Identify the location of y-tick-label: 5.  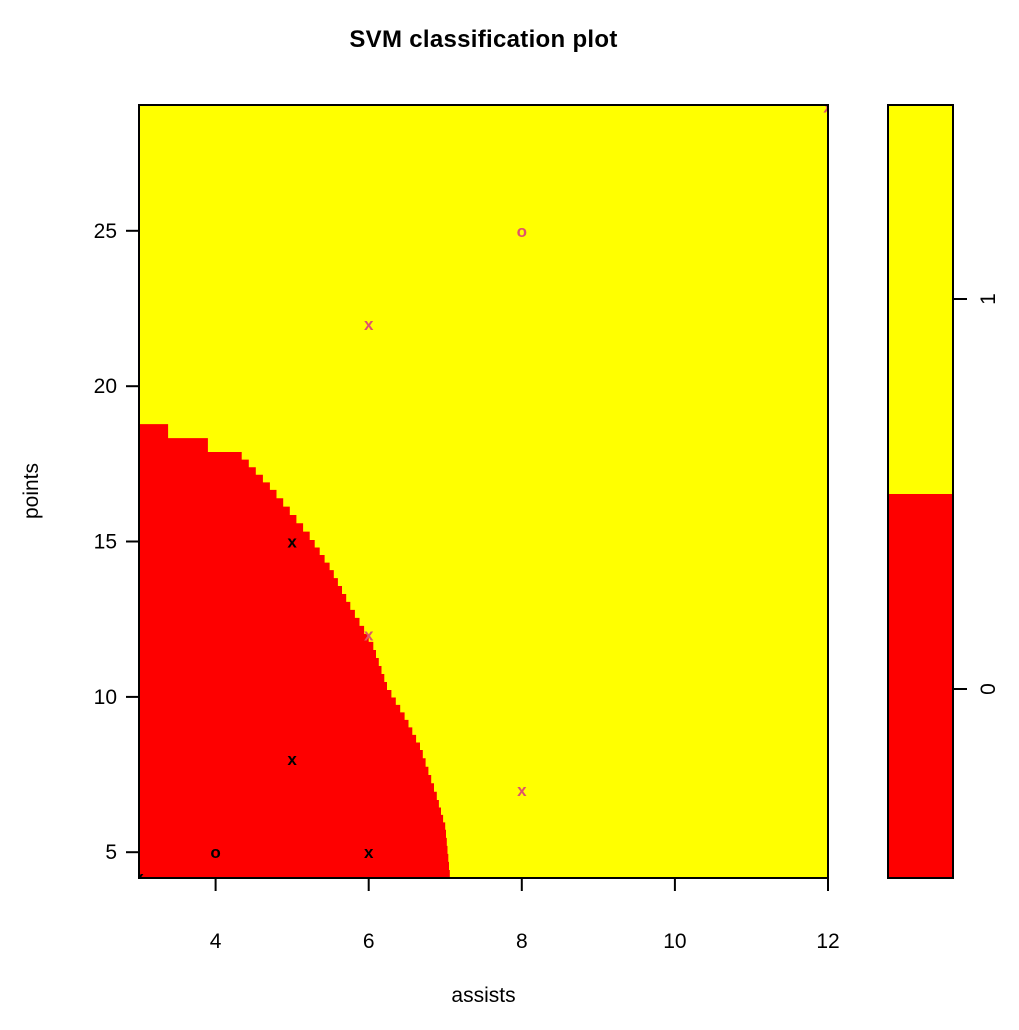
(111, 852).